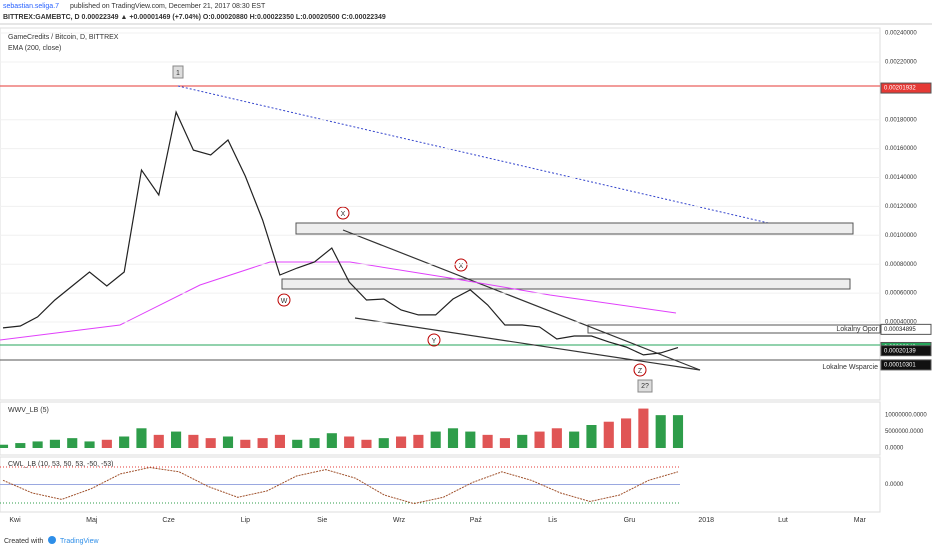 Image resolution: width=932 pixels, height=550 pixels. I want to click on annotation: W, so click(284, 301).